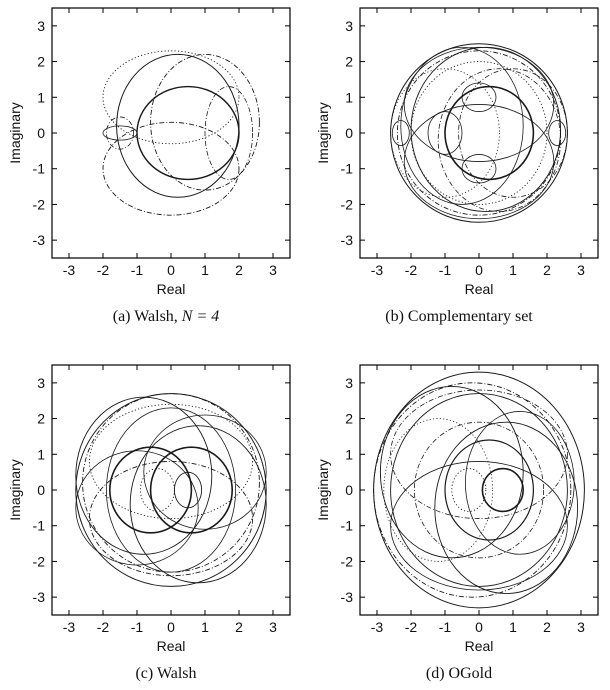 Image resolution: width=610 pixels, height=690 pixels. I want to click on panel-c-y-tick-label: 3, so click(41, 383).